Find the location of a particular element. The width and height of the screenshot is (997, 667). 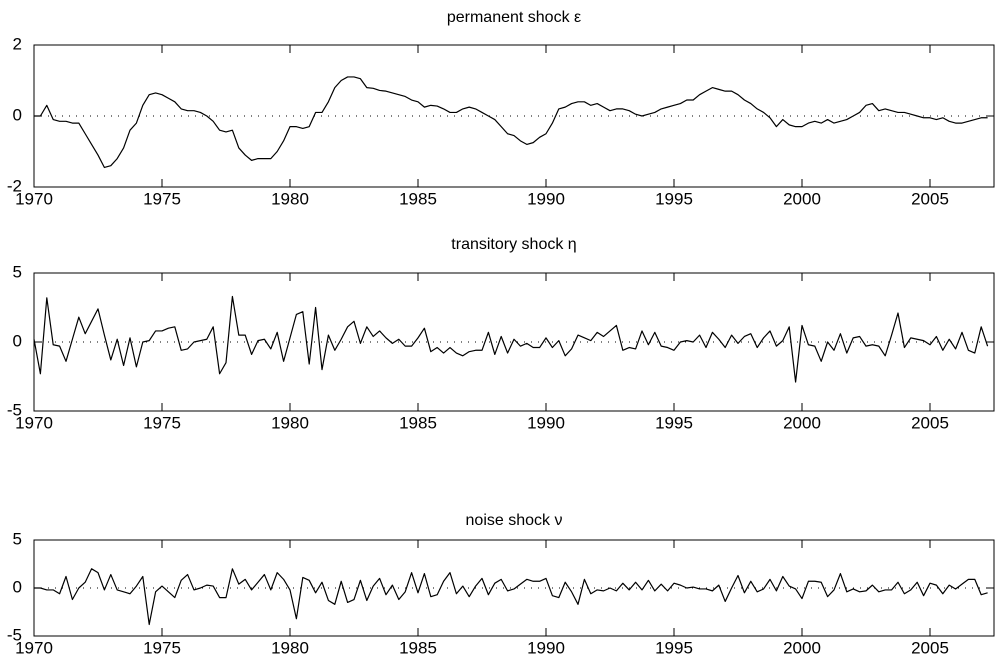

y-tick-label: 2 is located at coordinates (17, 43).